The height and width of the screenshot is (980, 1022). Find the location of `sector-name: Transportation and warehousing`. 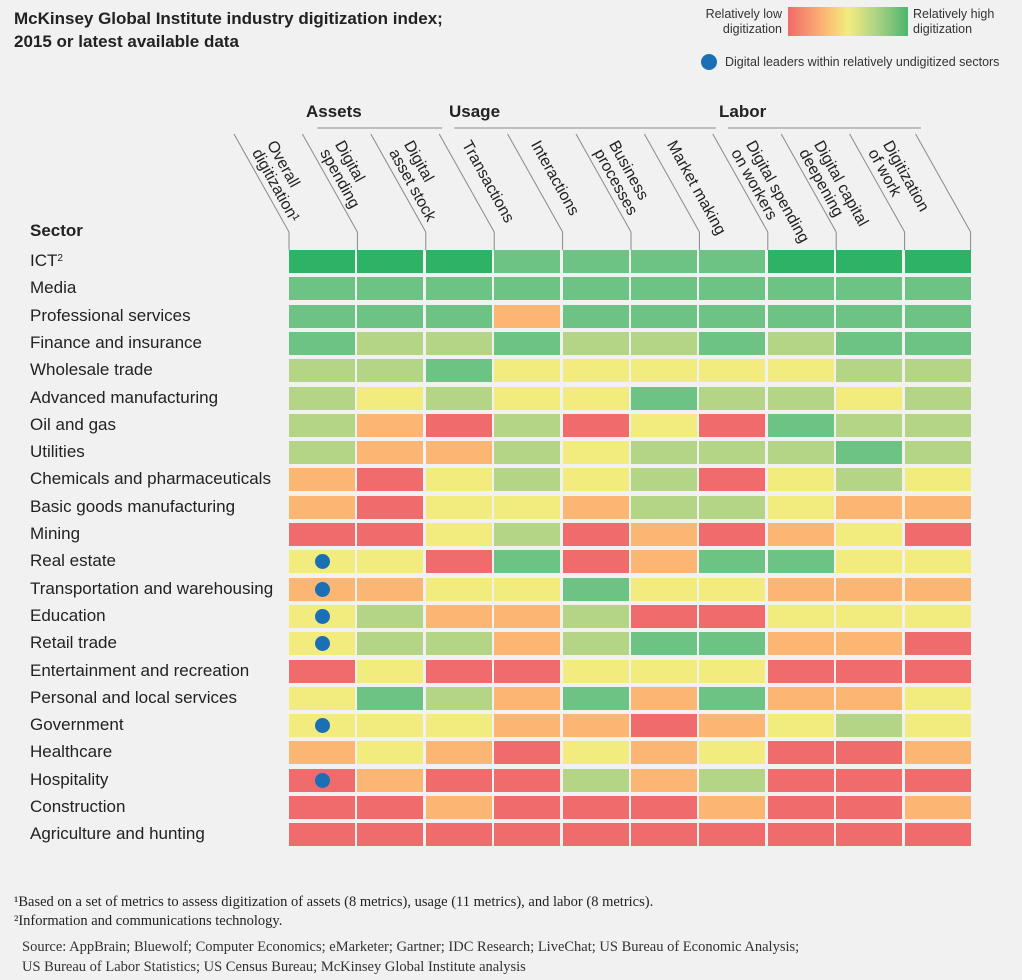

sector-name: Transportation and warehousing is located at coordinates (152, 588).